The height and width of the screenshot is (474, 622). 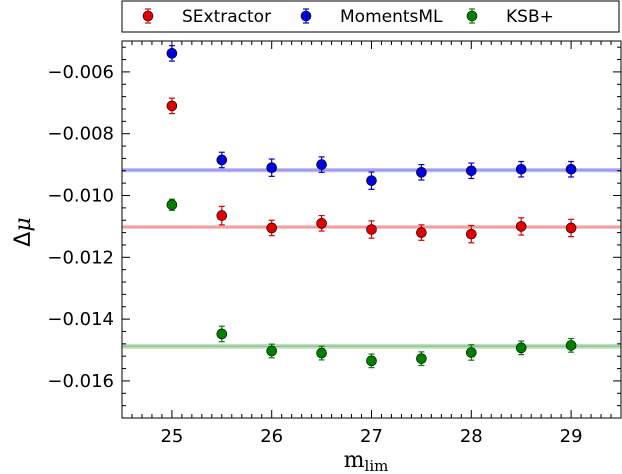 What do you see at coordinates (271, 436) in the screenshot?
I see `x-tick-label: 26` at bounding box center [271, 436].